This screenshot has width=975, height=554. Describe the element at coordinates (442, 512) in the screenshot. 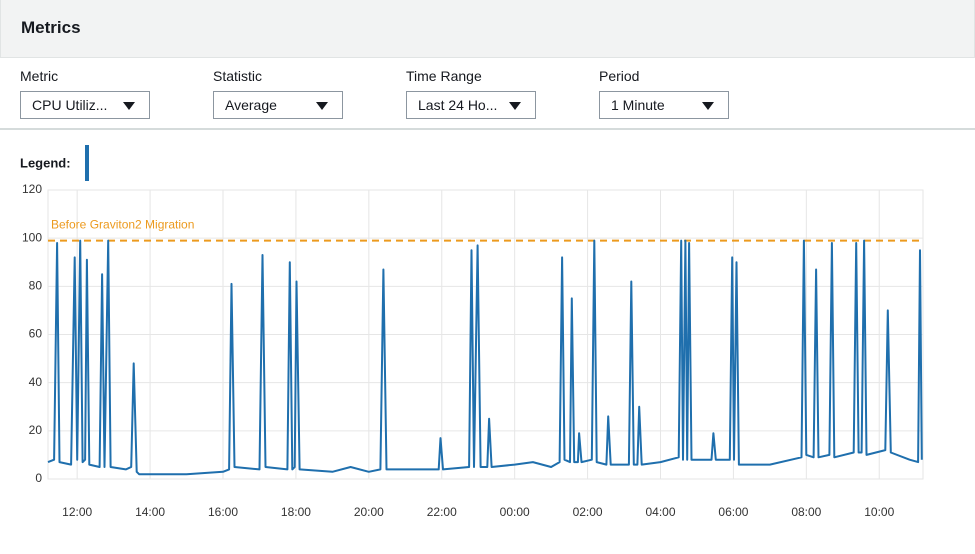

I see `x-tick-label: 22:00` at that location.